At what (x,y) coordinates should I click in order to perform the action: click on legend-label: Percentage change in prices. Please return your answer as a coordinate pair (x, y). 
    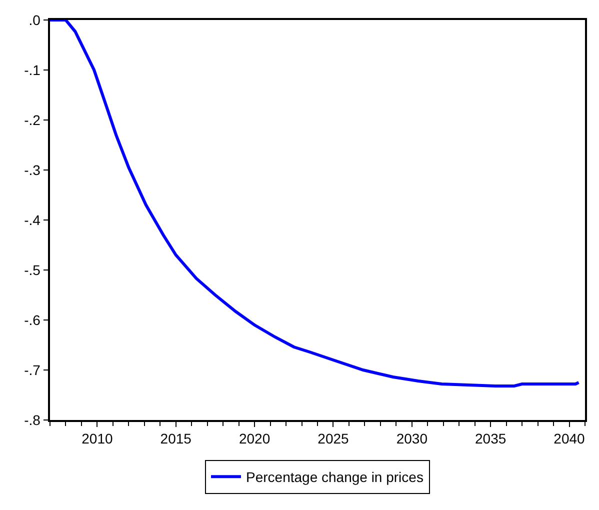
    Looking at the image, I should click on (335, 477).